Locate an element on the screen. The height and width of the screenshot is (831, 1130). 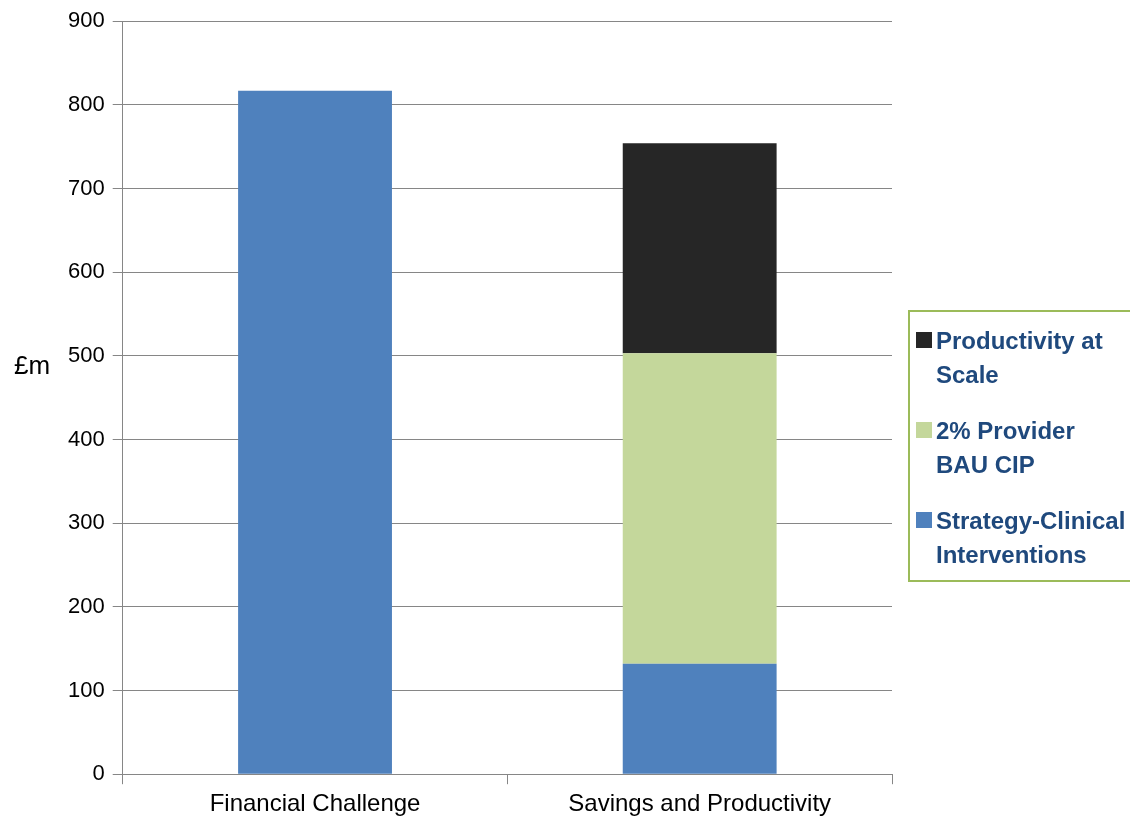
legend-label: Productivity at Scale is located at coordinates (1020, 358).